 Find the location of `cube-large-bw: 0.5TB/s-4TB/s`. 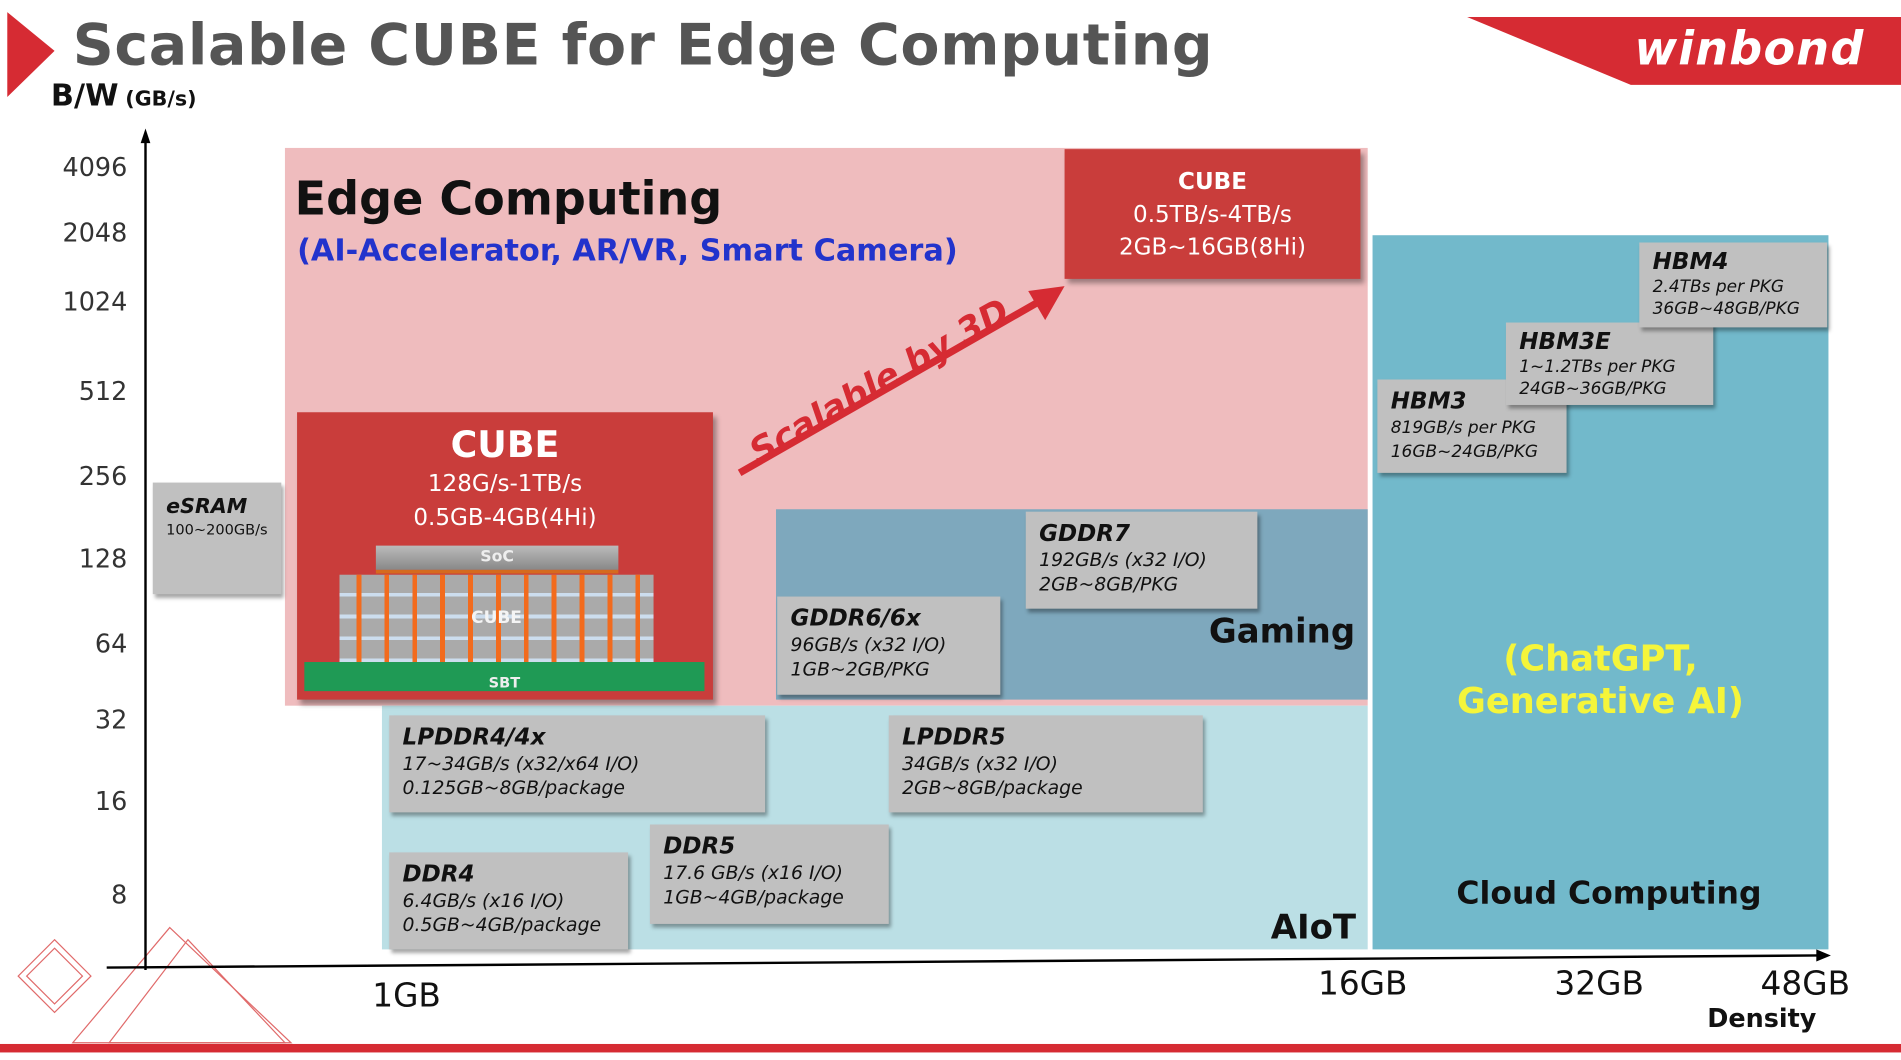

cube-large-bw: 0.5TB/s-4TB/s is located at coordinates (1212, 214).